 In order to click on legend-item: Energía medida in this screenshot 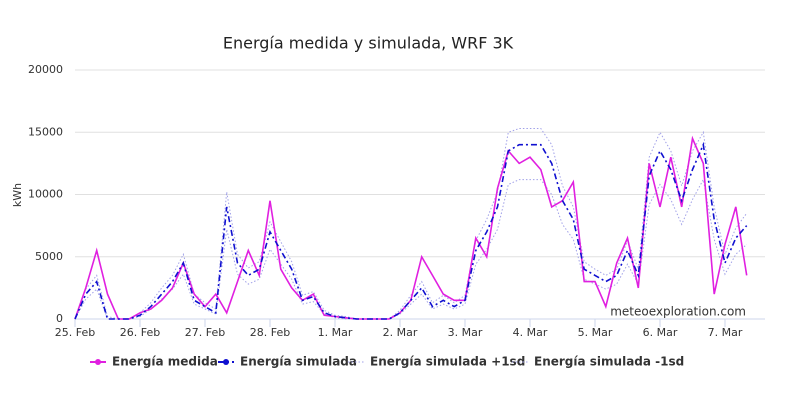, I will do `click(154, 362)`.